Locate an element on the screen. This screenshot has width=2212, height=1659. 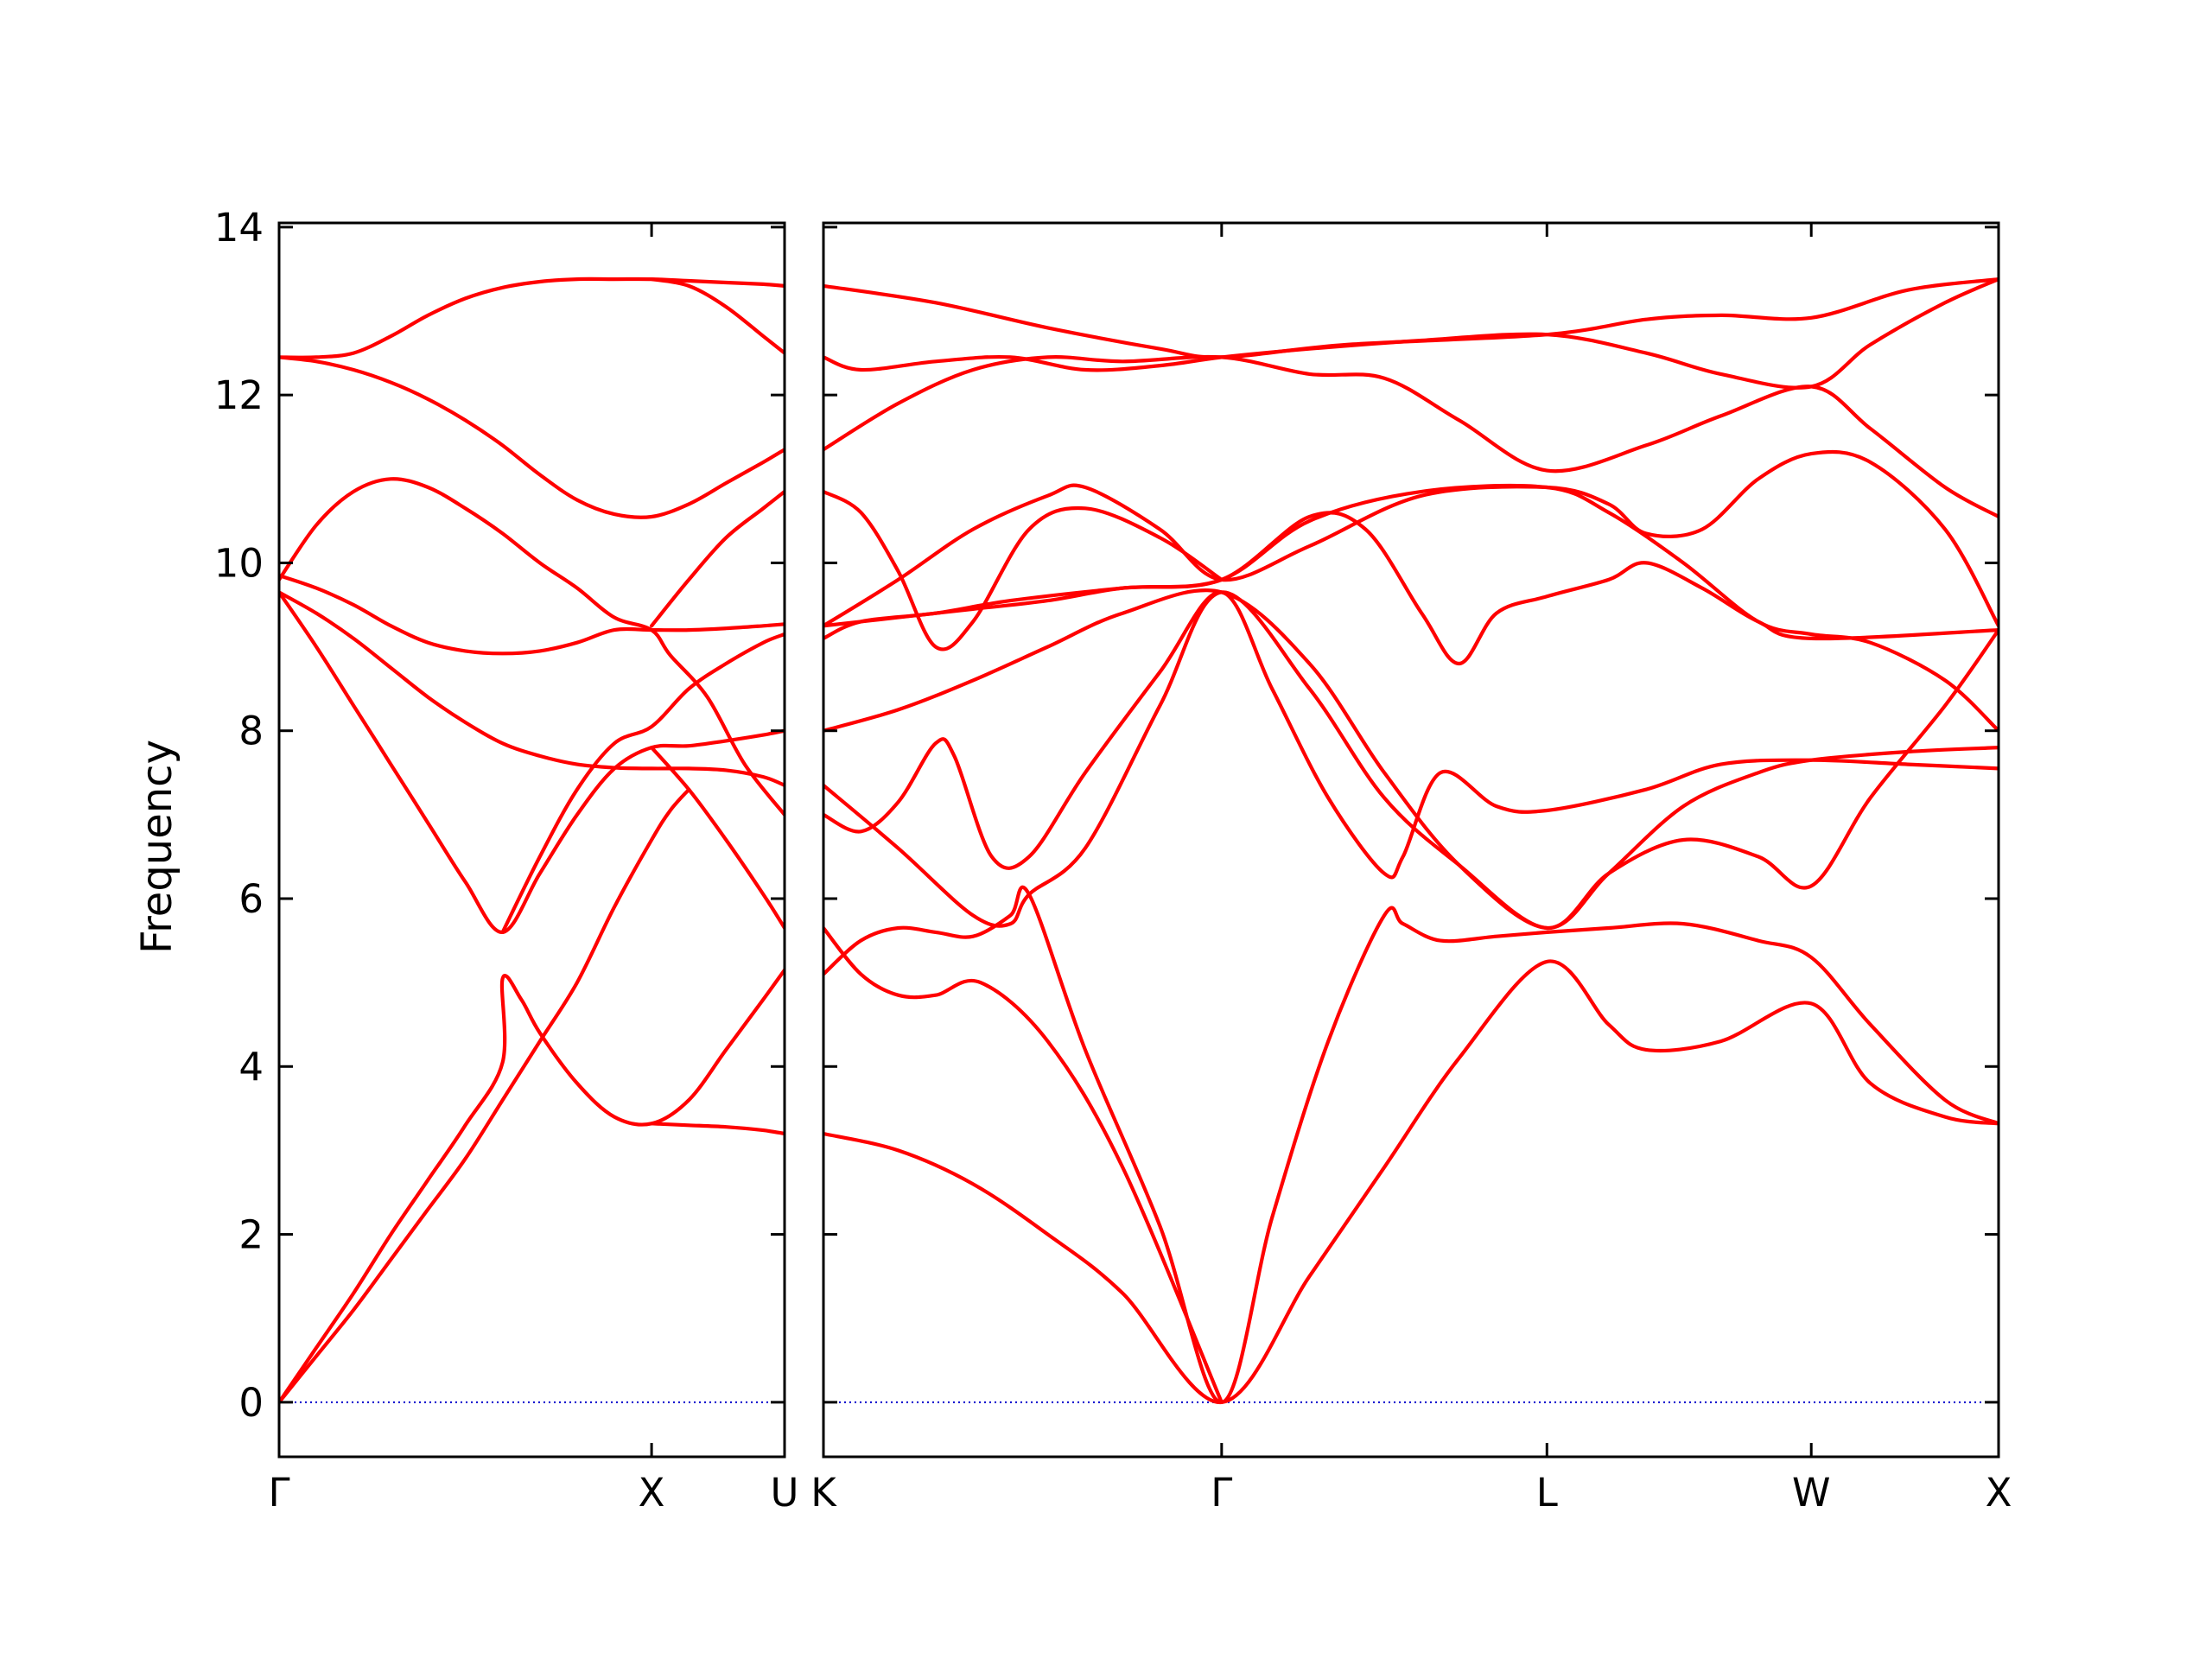
y-tick-label: 2 is located at coordinates (251, 1235).